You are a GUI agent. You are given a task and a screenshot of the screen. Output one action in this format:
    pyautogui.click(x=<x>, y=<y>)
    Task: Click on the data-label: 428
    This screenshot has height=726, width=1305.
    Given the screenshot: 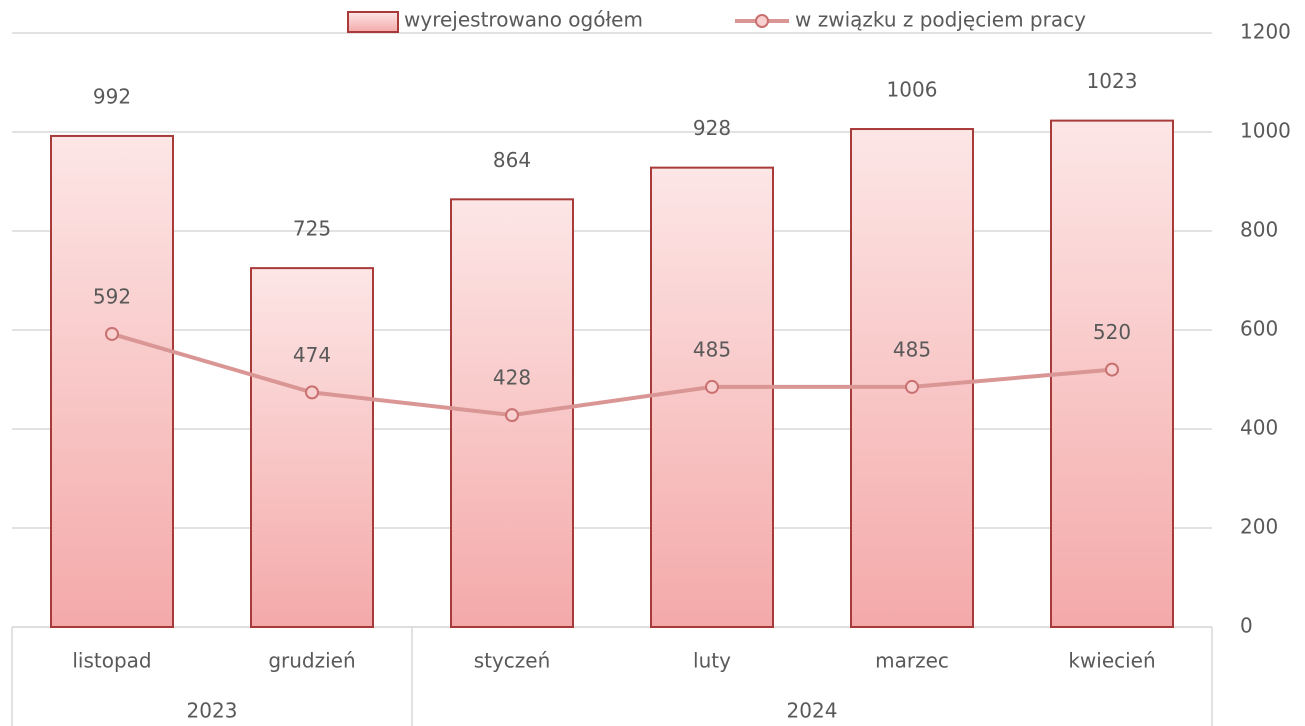 What is the action you would take?
    pyautogui.click(x=512, y=378)
    